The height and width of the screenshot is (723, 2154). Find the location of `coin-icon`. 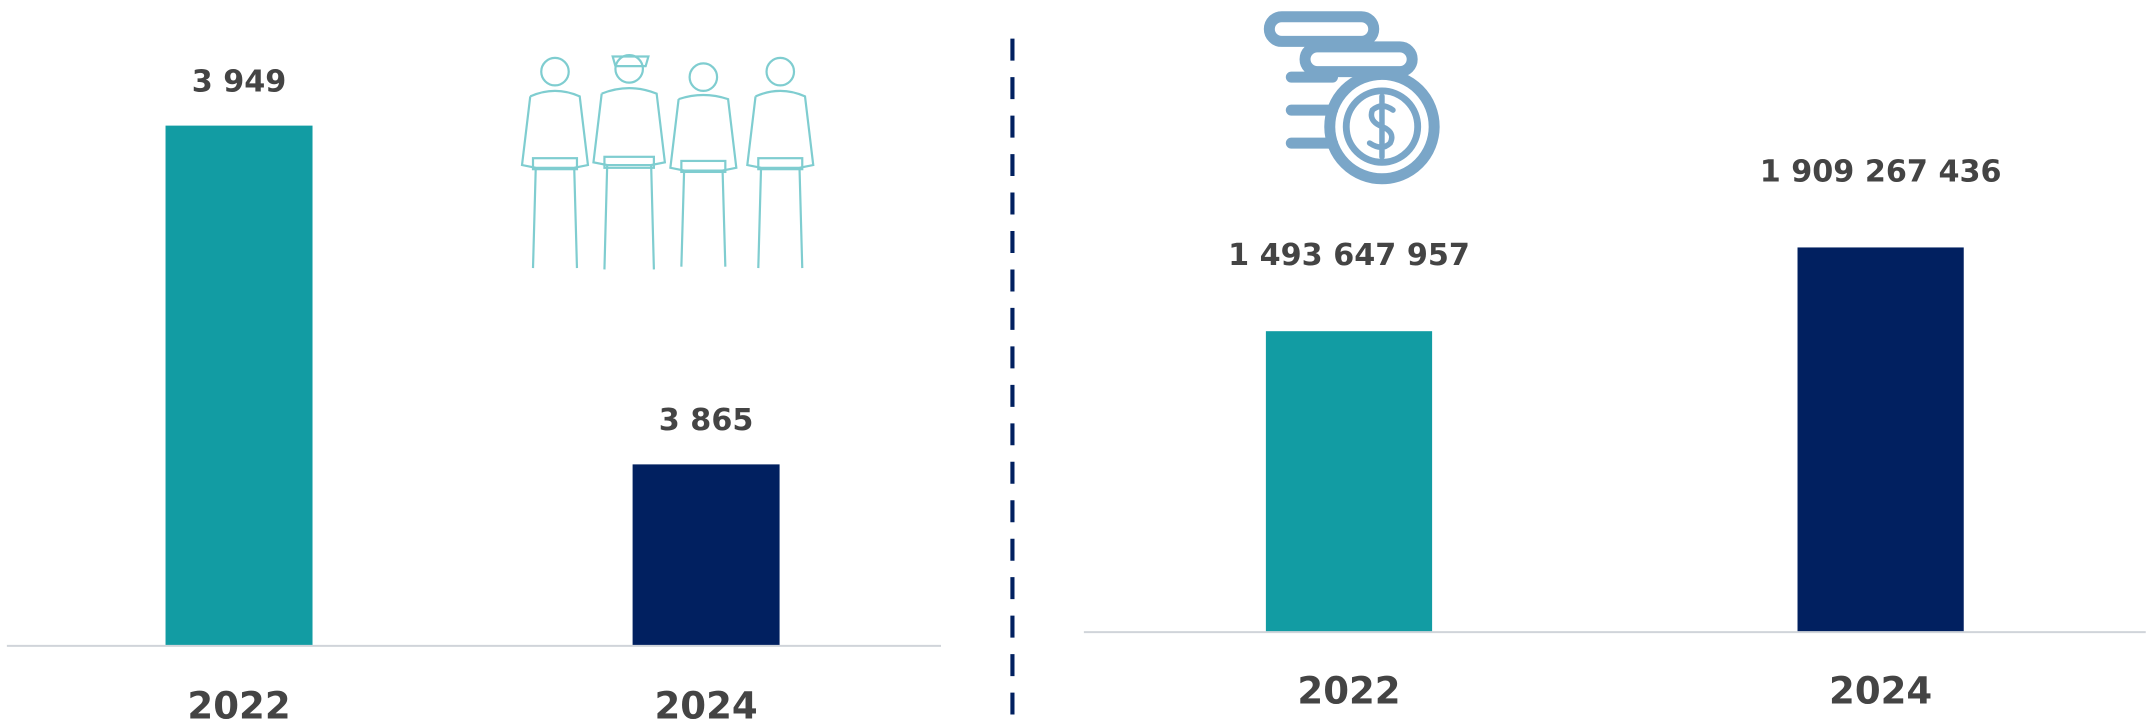

coin-icon is located at coordinates (1351, 98).